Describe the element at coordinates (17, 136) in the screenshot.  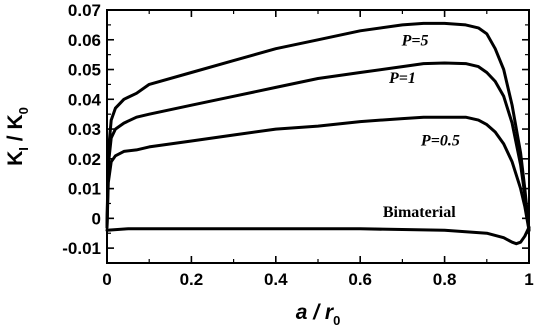
I see `y-axis-title: KI / K0` at that location.